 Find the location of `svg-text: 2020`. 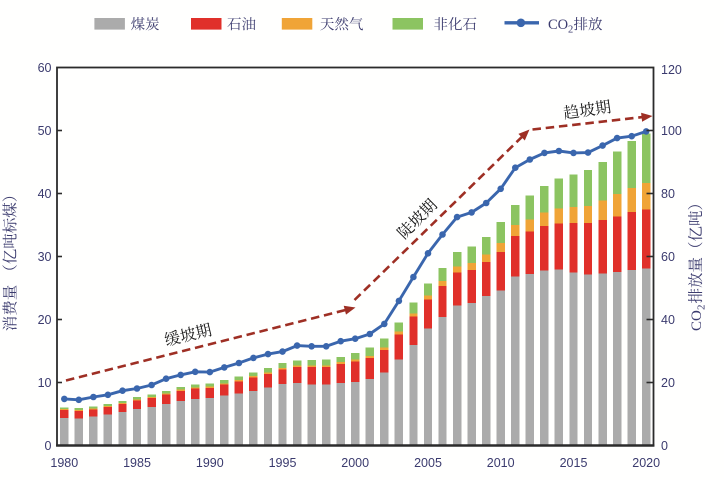

svg-text: 2020 is located at coordinates (646, 463).